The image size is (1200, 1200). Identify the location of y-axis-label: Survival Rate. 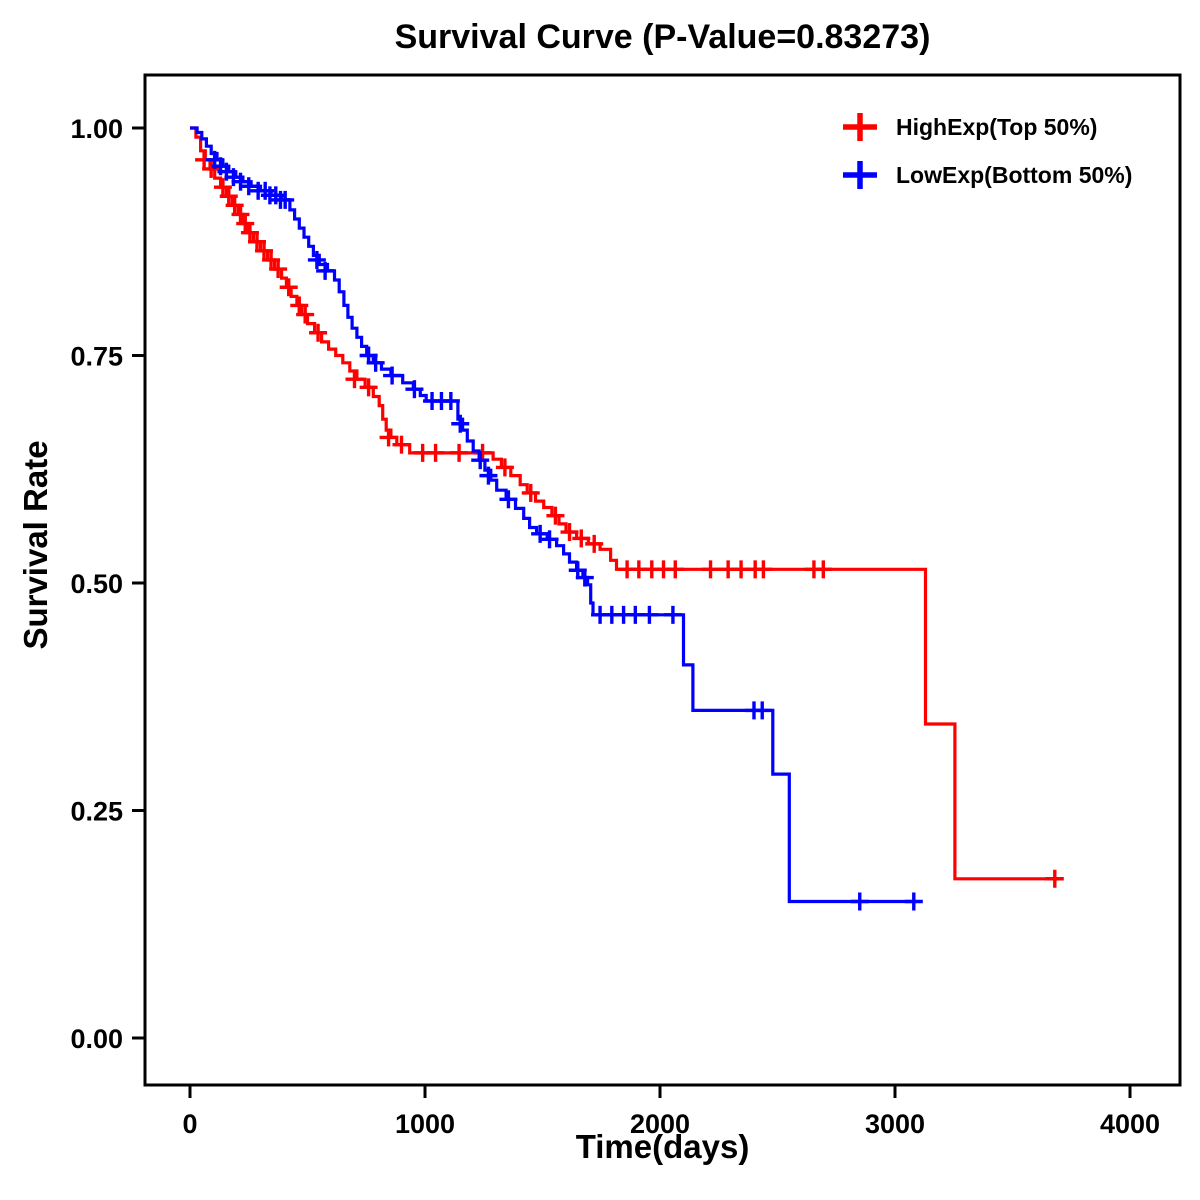
(35, 545).